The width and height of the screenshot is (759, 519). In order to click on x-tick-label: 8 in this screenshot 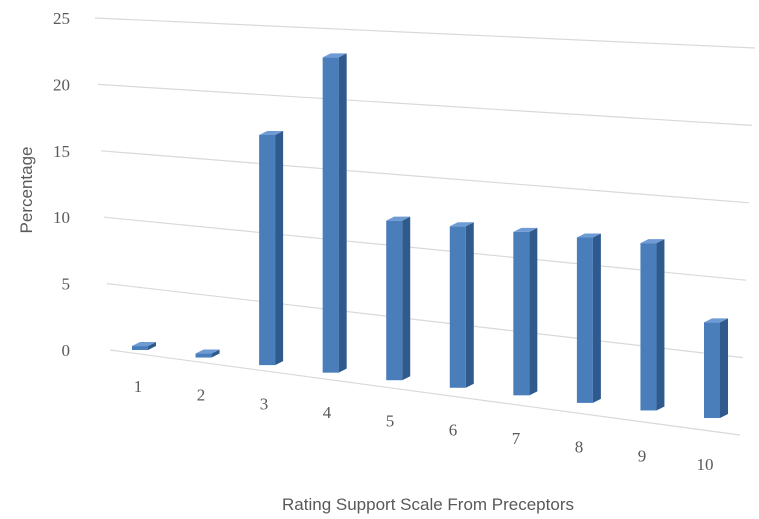, I will do `click(579, 447)`.